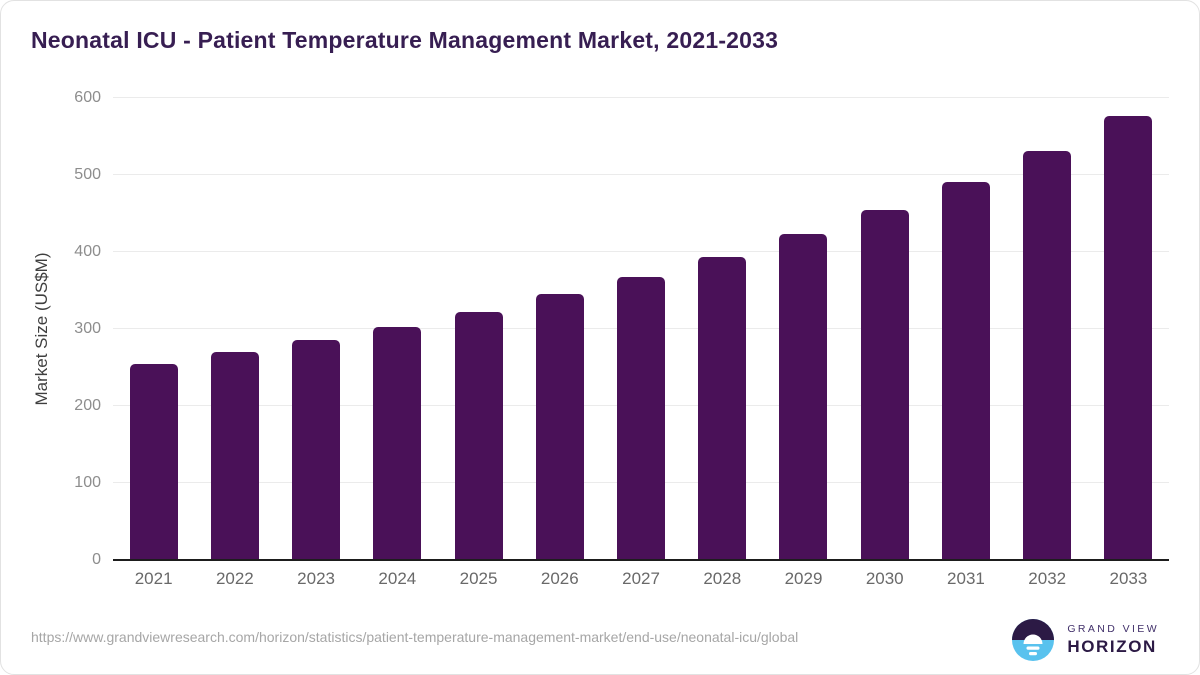 The image size is (1200, 675). Describe the element at coordinates (96, 559) in the screenshot. I see `y-tick-label: 0` at that location.